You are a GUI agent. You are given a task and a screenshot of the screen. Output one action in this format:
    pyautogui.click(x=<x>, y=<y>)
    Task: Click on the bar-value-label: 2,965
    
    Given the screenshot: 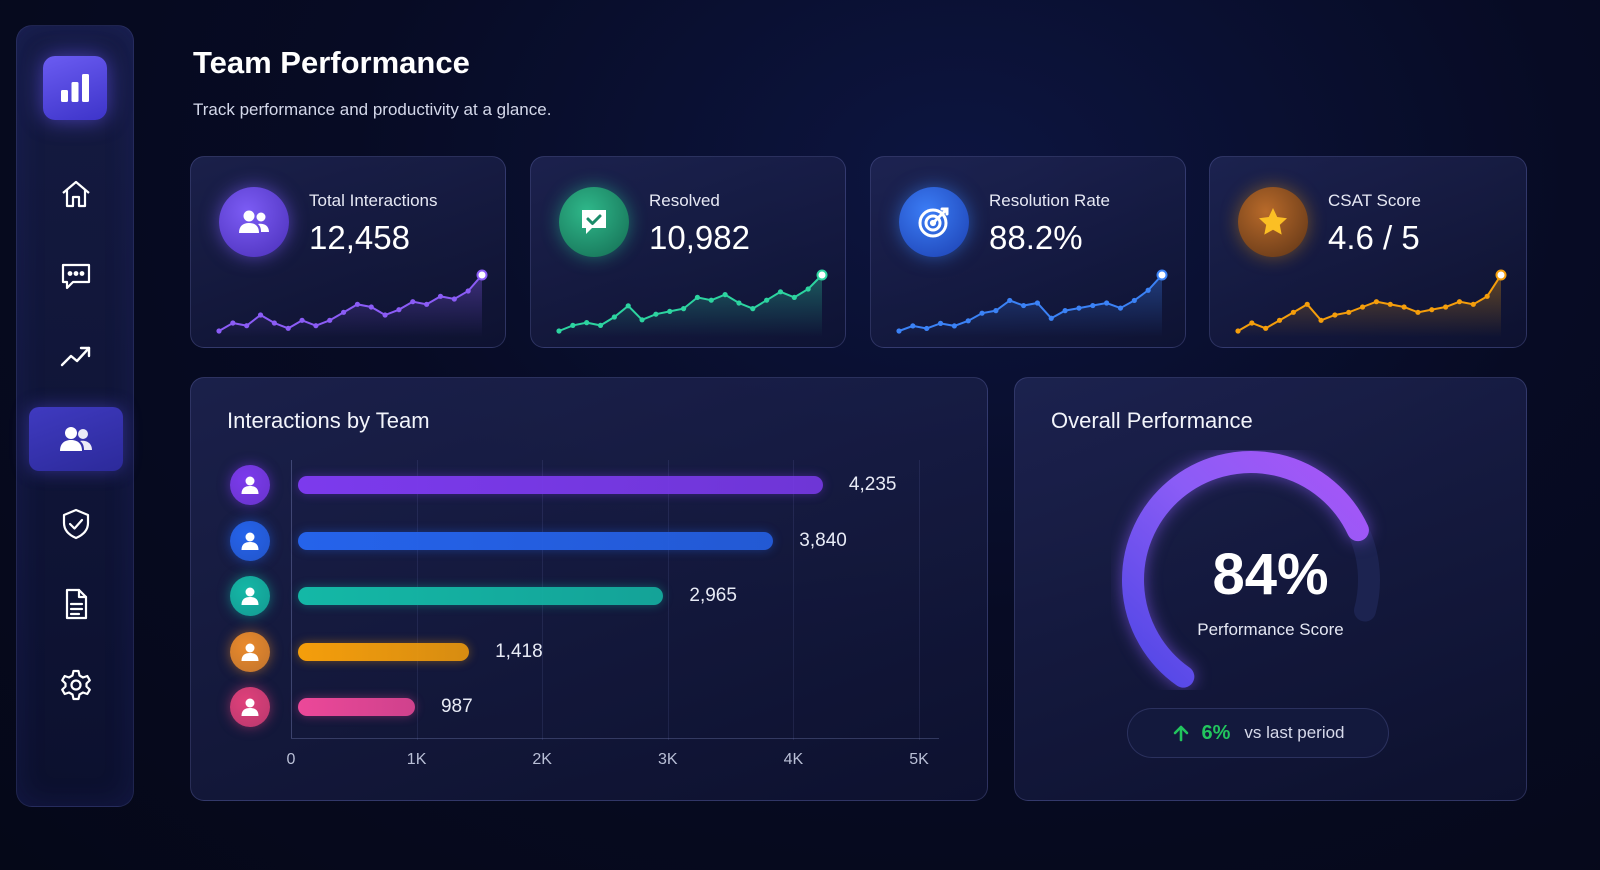 What is the action you would take?
    pyautogui.click(x=713, y=595)
    